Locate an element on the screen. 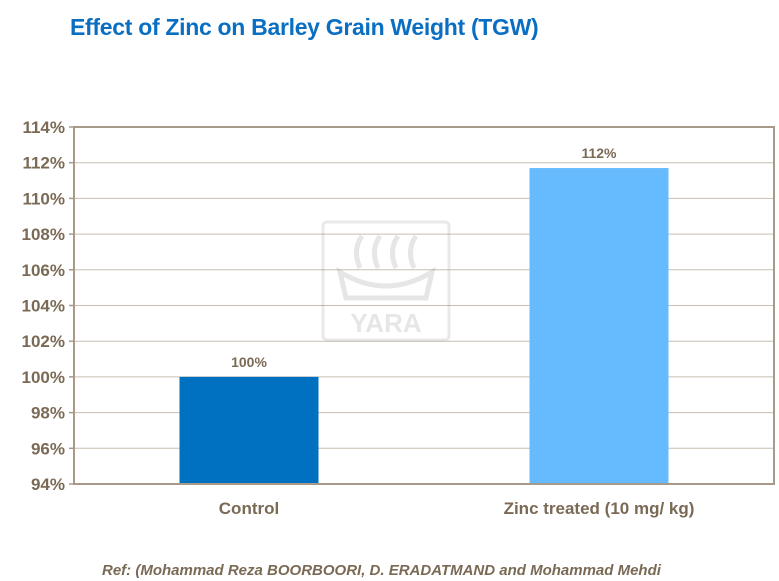 The width and height of the screenshot is (779, 581). x-category-label: Zinc treated (10 mg/ kg) is located at coordinates (599, 508).